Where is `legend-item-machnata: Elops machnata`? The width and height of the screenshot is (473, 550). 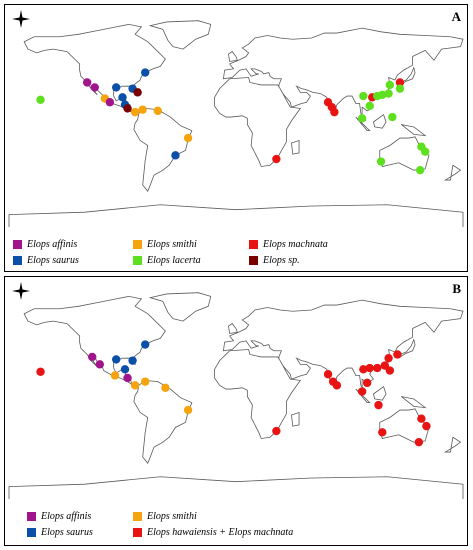 legend-item-machnata: Elops machnata is located at coordinates (288, 244).